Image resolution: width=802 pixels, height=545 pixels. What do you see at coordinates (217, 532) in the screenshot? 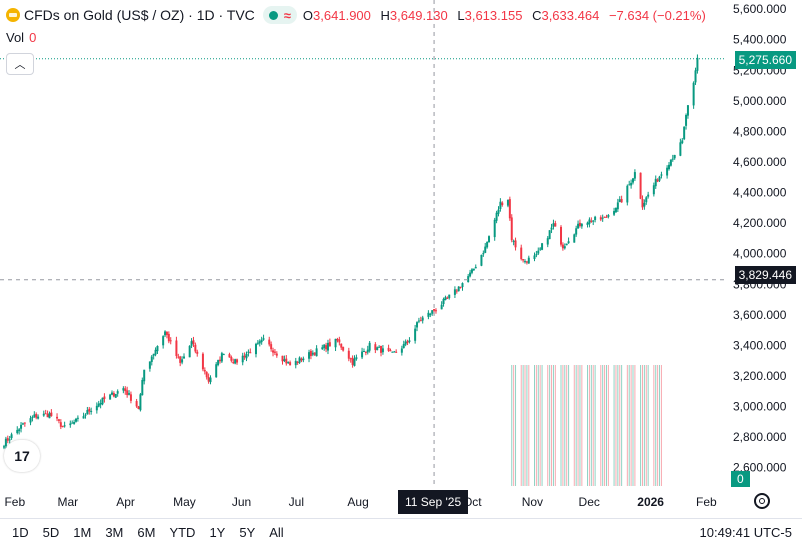
I see `range-1y-button: 1Y` at bounding box center [217, 532].